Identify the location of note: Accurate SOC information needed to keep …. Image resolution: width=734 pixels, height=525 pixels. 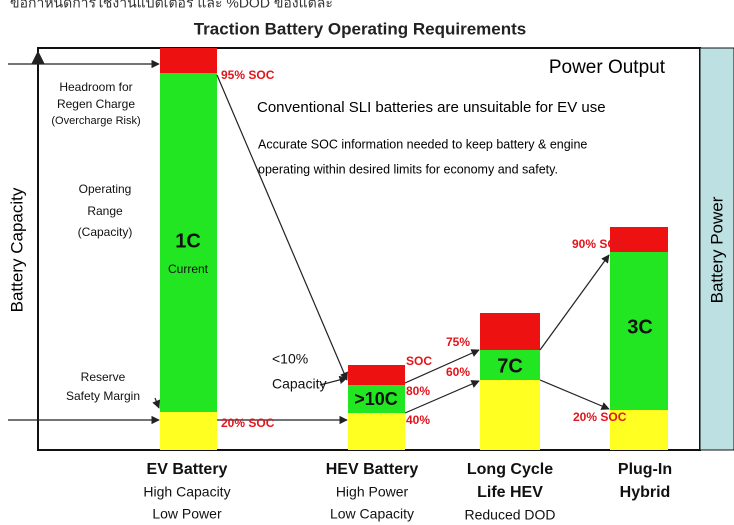
(422, 144).